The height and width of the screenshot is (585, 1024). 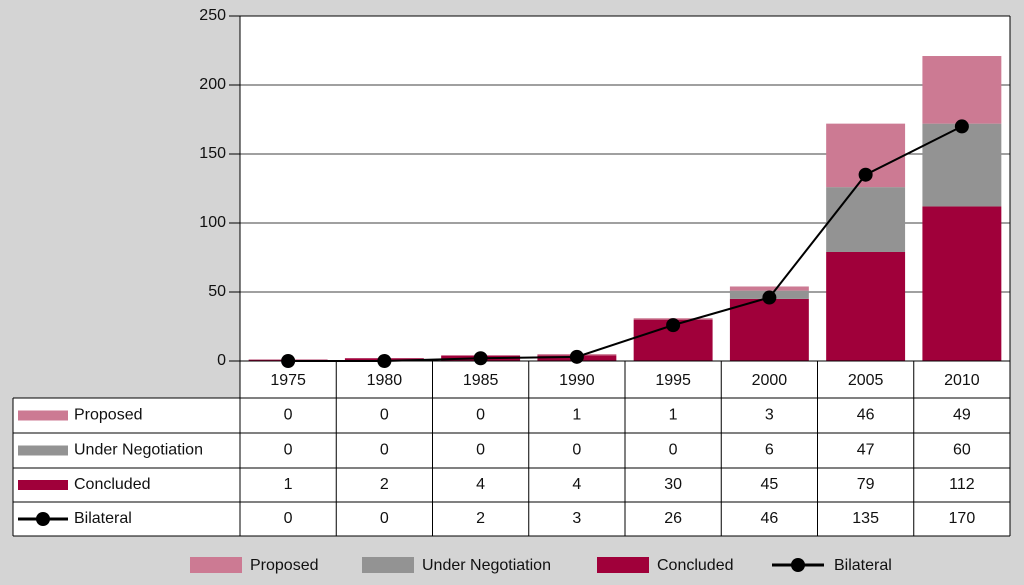 What do you see at coordinates (673, 484) in the screenshot?
I see `table-cell: 30` at bounding box center [673, 484].